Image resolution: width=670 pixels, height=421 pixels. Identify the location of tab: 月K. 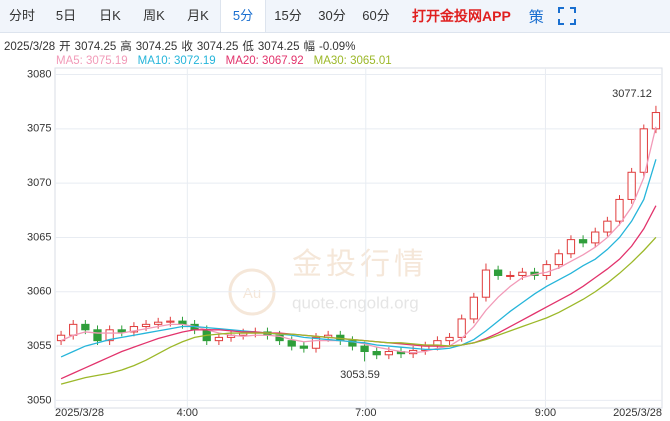
(198, 15).